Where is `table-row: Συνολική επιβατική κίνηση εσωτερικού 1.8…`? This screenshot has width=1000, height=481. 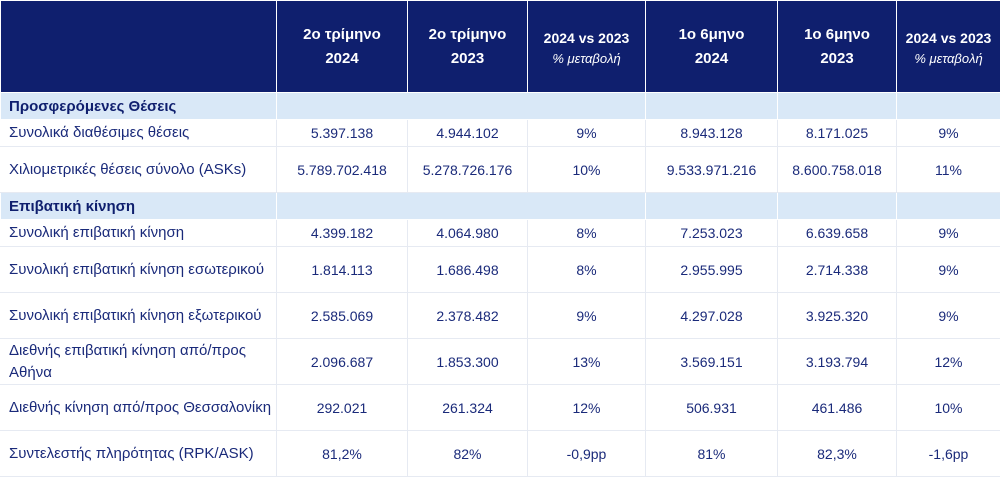
table-row: Συνολική επιβατική κίνηση εσωτερικού 1.8… is located at coordinates (500, 269).